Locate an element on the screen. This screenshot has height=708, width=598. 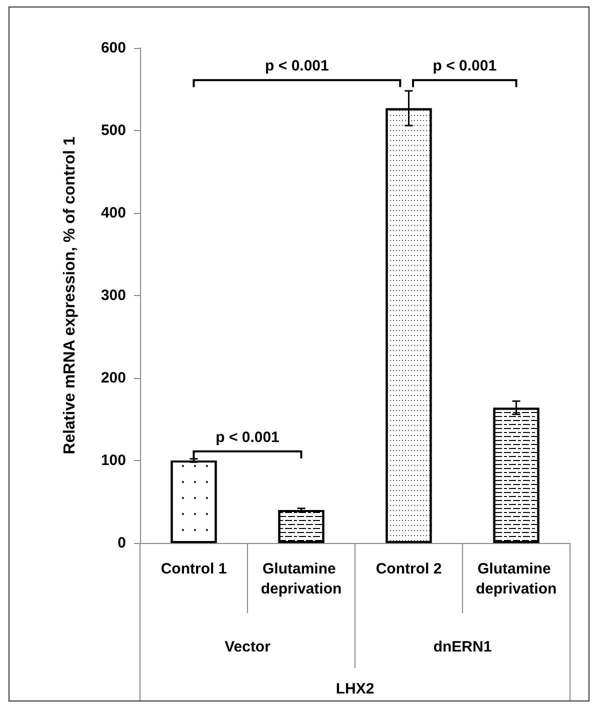
y-tick-label: 200 is located at coordinates (113, 378).